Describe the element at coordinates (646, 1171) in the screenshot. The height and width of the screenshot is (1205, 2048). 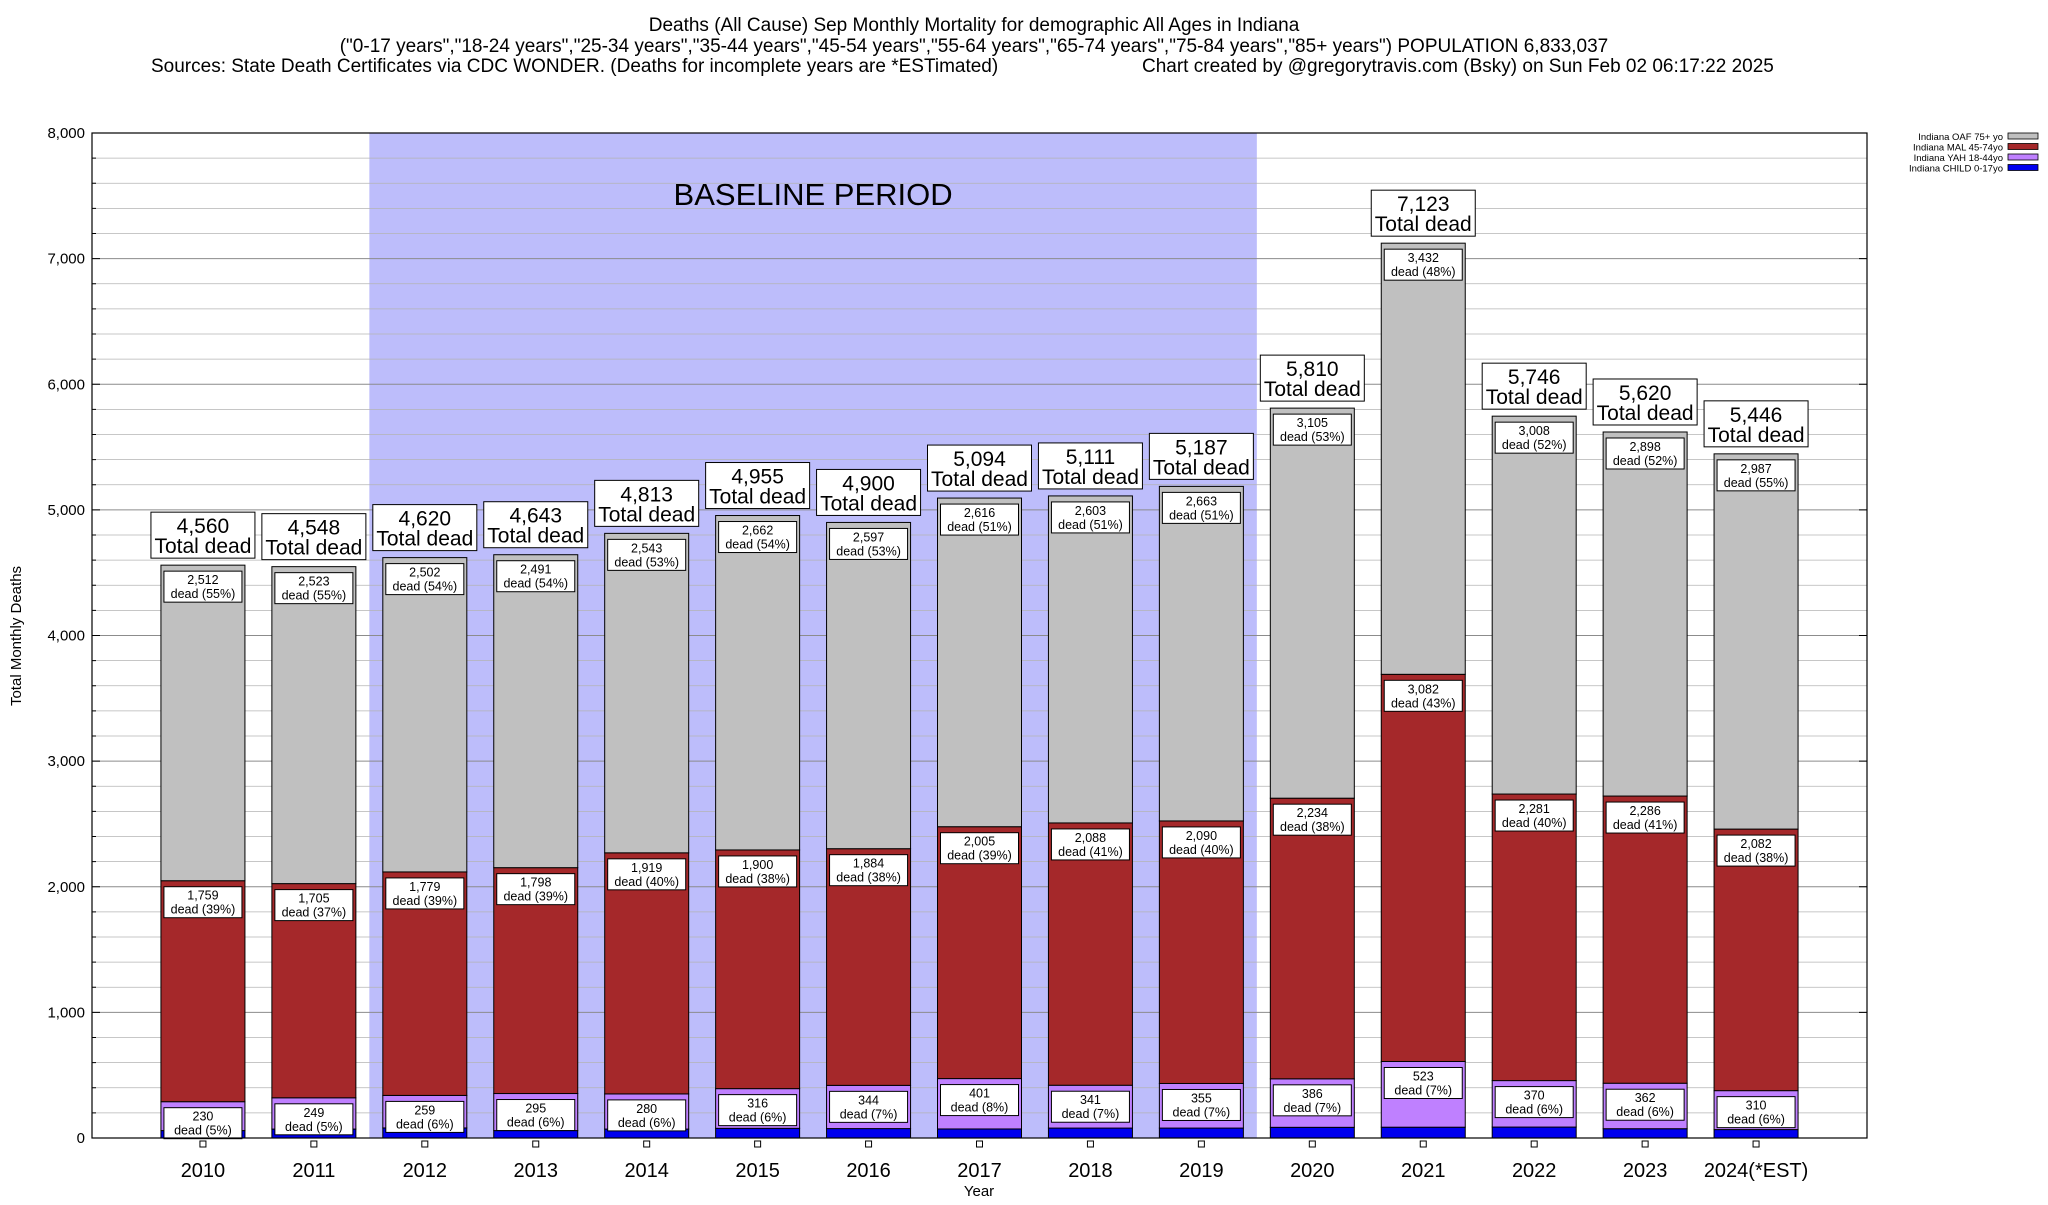
I see `x-tick-label: 2014` at that location.